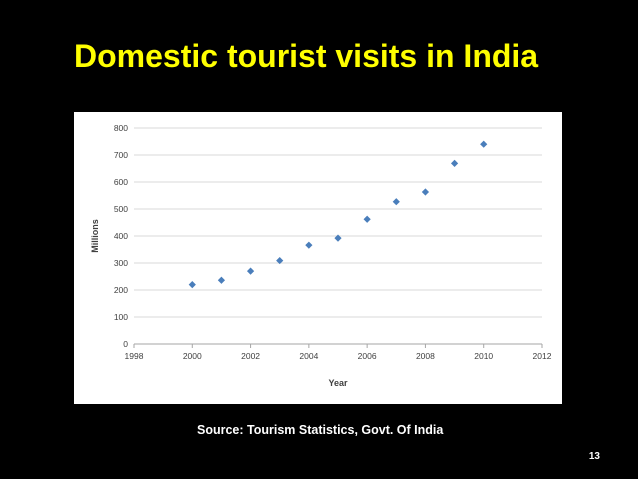 The image size is (638, 479). Describe the element at coordinates (338, 383) in the screenshot. I see `x-axis-title: Year` at that location.